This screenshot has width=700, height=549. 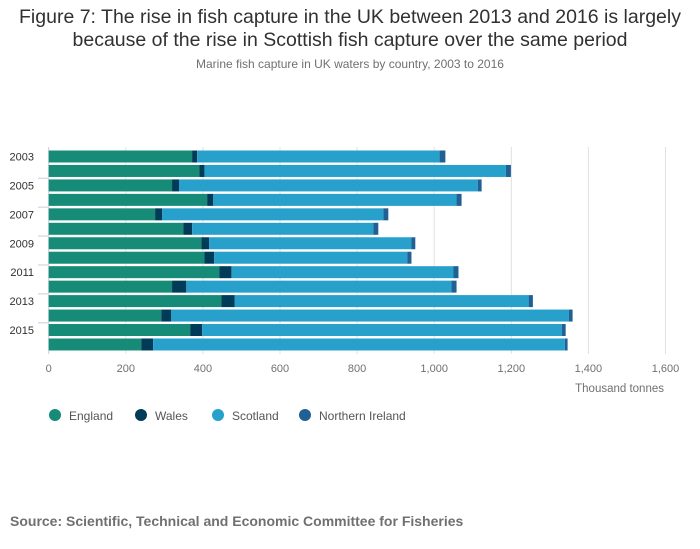 What do you see at coordinates (210, 199) in the screenshot?
I see `bar-wales-2006` at bounding box center [210, 199].